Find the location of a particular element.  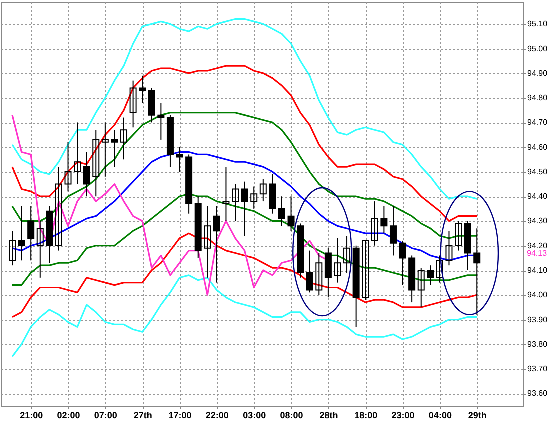

x-tick-label: 27th is located at coordinates (143, 415).